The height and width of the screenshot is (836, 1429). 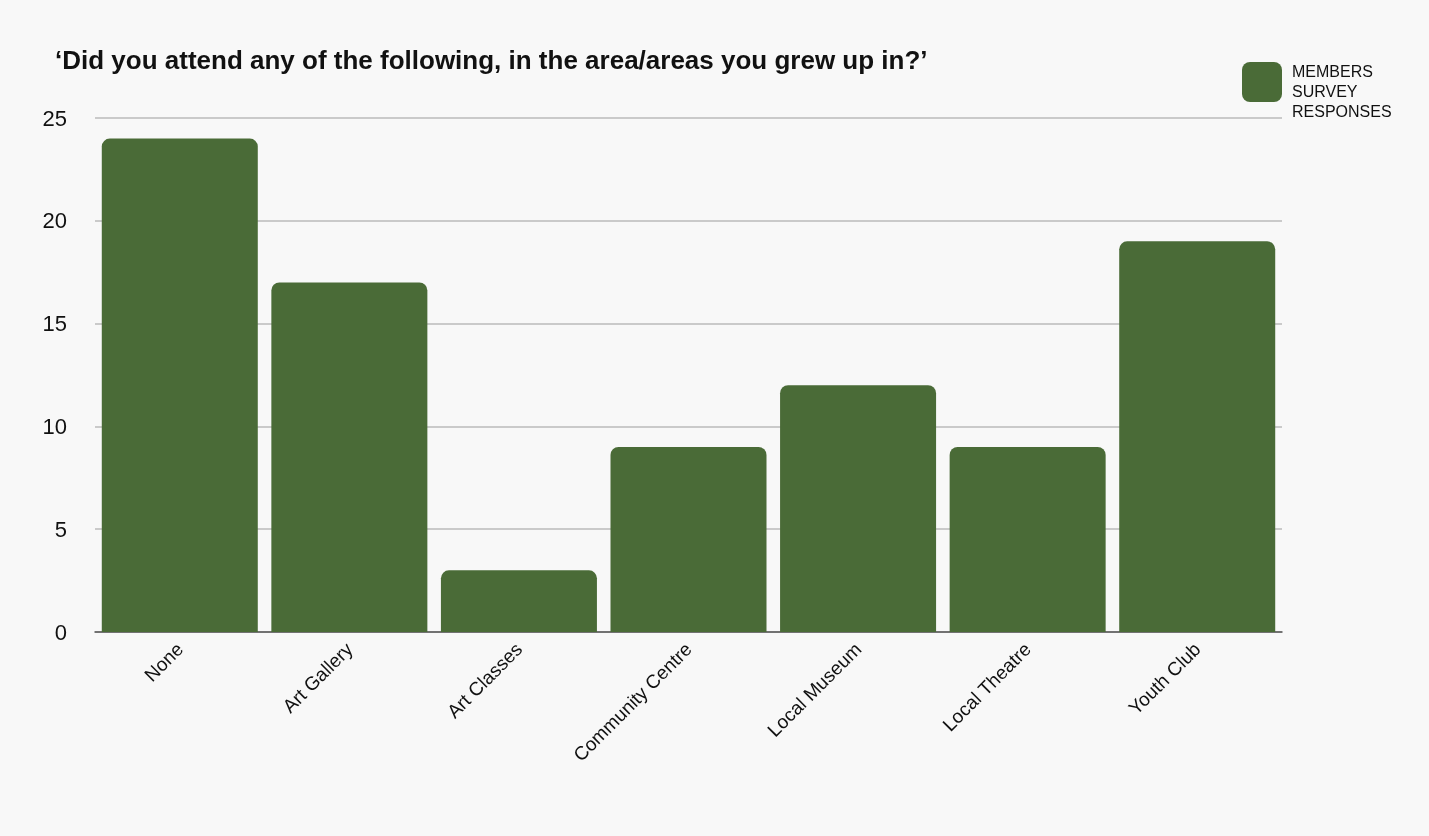 What do you see at coordinates (54, 324) in the screenshot?
I see `y-tick-label: 15` at bounding box center [54, 324].